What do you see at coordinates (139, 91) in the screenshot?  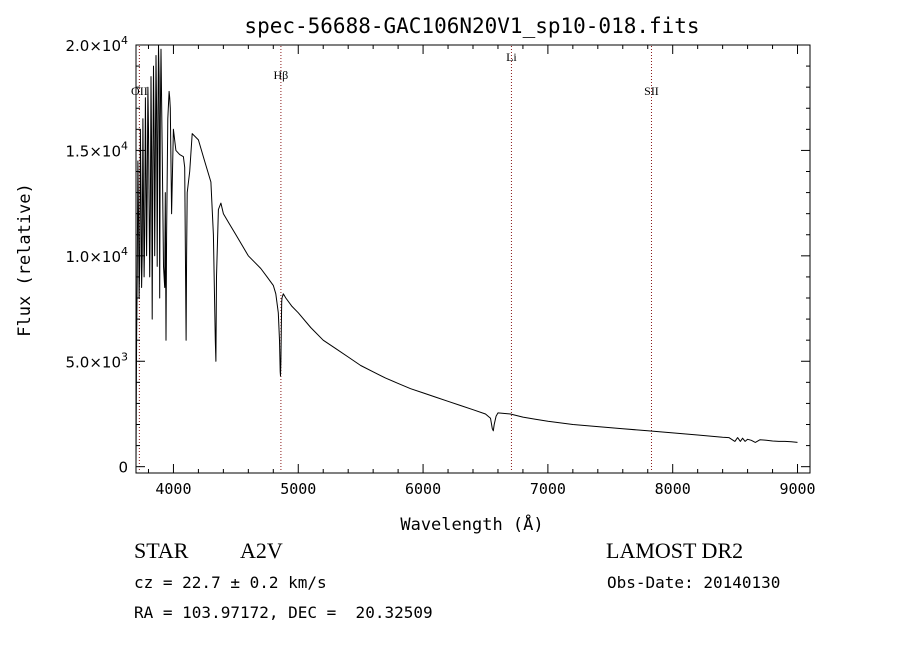 I see `marker-label-0: OII` at bounding box center [139, 91].